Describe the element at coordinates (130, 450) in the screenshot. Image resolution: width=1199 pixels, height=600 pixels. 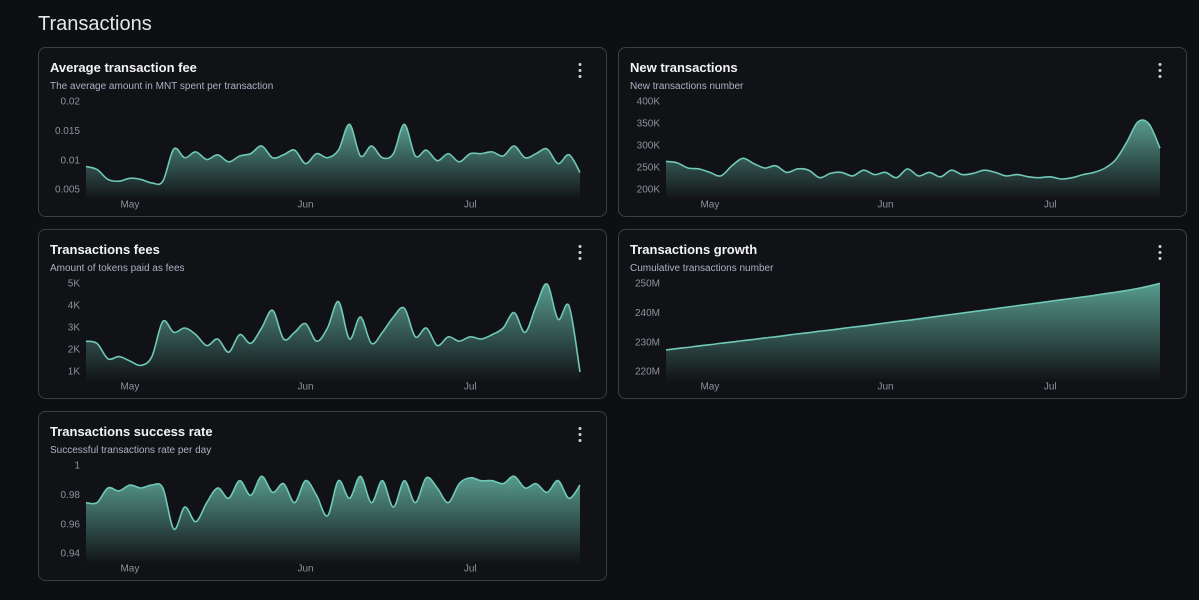
I see `card-subtitle: Successful transactions rate per day` at that location.